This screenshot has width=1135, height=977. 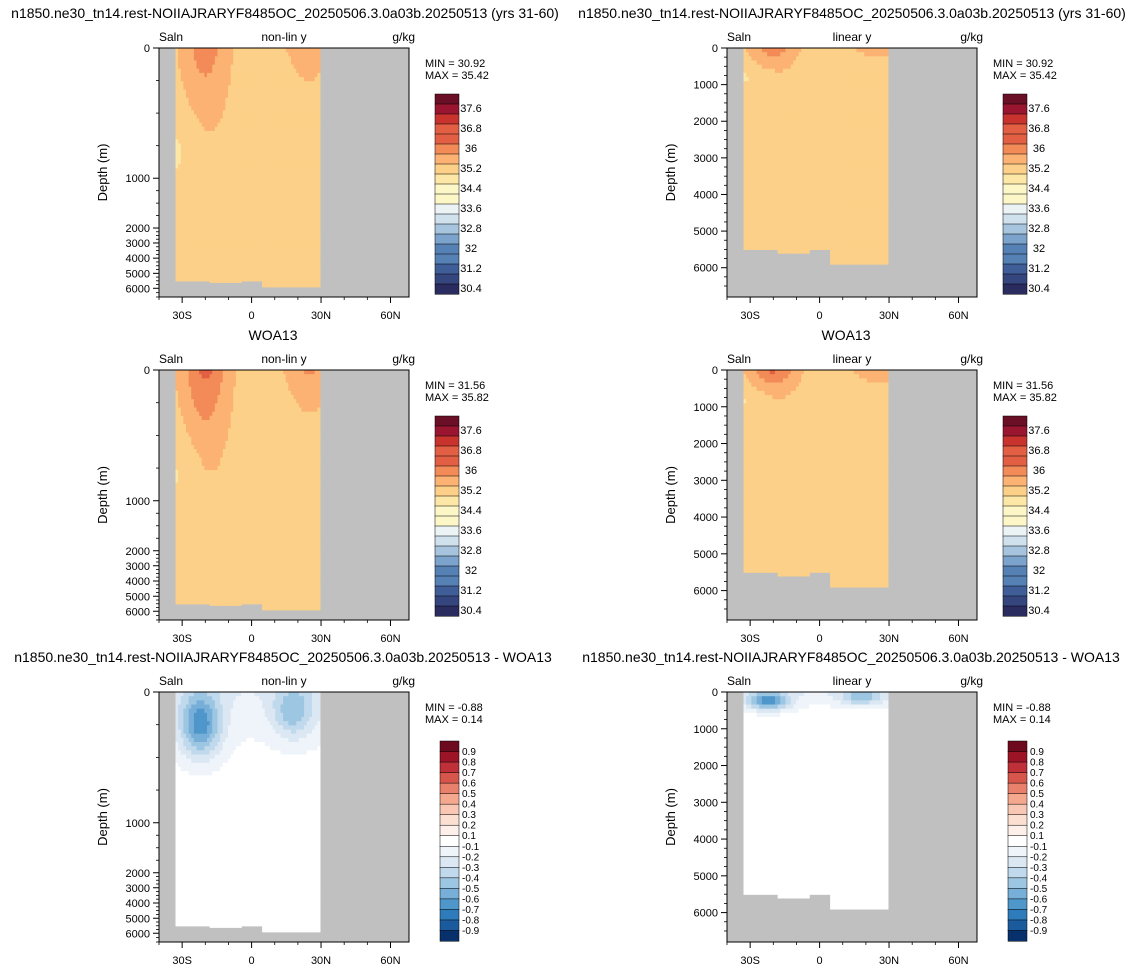 I want to click on y-tick-label: 2000, so click(x=138, y=229).